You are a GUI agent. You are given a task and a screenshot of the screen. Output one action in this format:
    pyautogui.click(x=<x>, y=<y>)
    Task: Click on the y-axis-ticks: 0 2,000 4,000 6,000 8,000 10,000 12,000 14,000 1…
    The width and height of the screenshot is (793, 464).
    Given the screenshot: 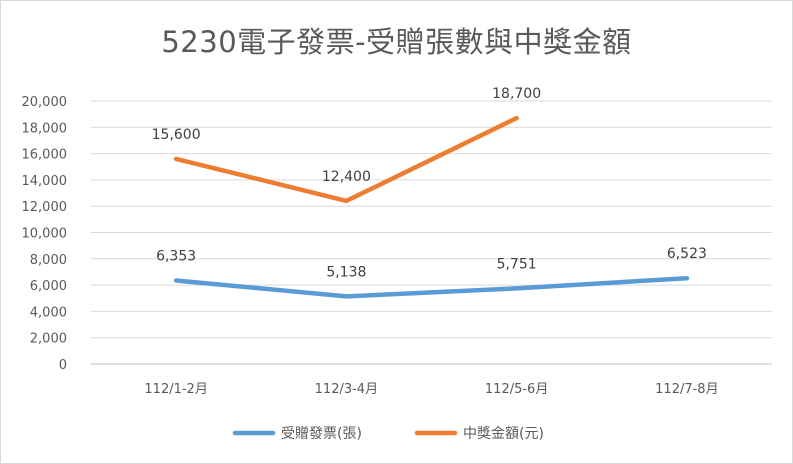 What is the action you would take?
    pyautogui.click(x=45, y=234)
    